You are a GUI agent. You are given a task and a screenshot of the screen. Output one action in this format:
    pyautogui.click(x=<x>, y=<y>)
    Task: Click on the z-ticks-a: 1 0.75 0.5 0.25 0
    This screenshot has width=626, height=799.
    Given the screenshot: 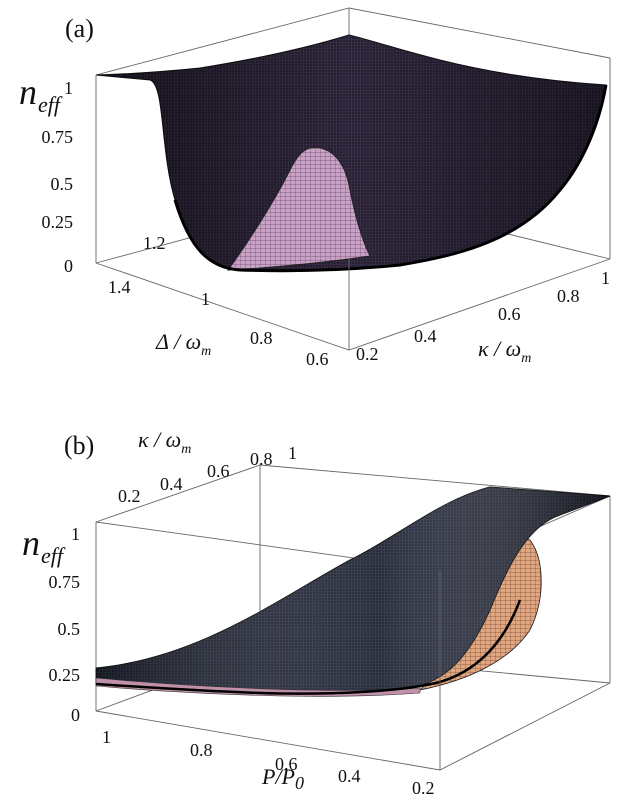 What is the action you would take?
    pyautogui.click(x=58, y=177)
    